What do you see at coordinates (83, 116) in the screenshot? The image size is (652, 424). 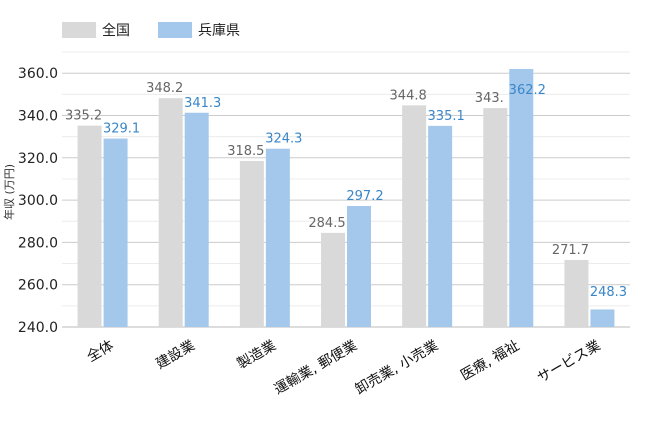 I see `value-label-0-0: 335.2` at bounding box center [83, 116].